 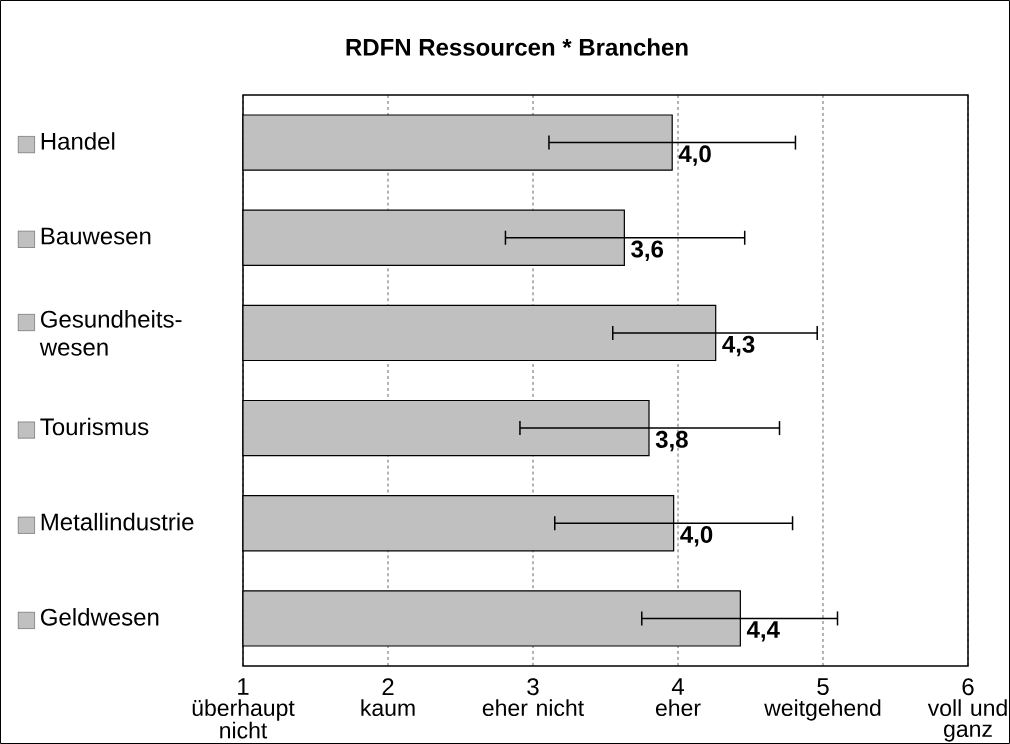 I want to click on data-label: 4,4, so click(x=763, y=631).